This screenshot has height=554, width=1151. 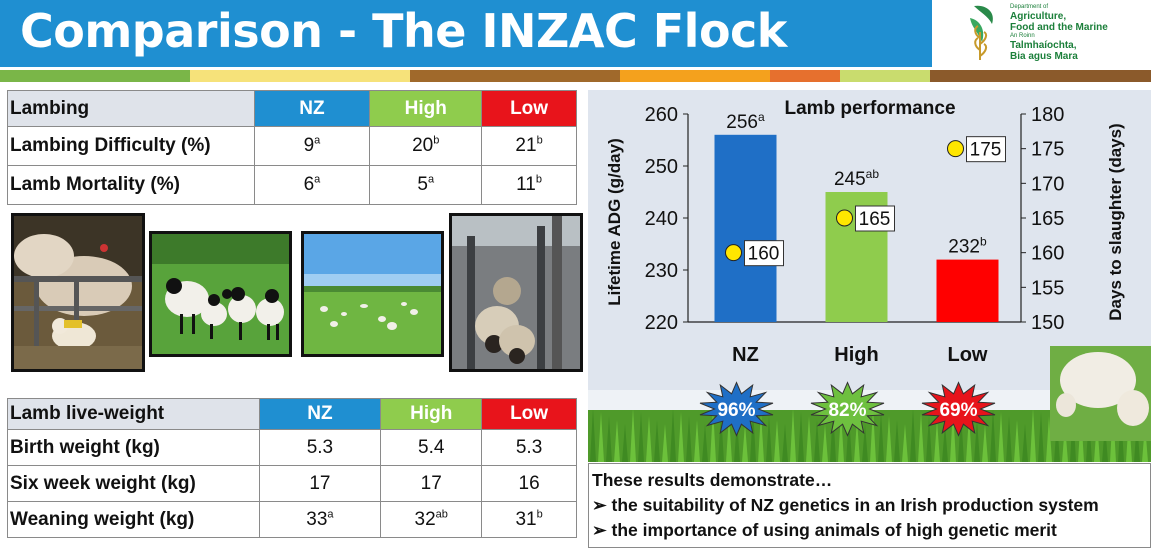 What do you see at coordinates (736, 410) in the screenshot?
I see `percent-badge-label: 96%` at bounding box center [736, 410].